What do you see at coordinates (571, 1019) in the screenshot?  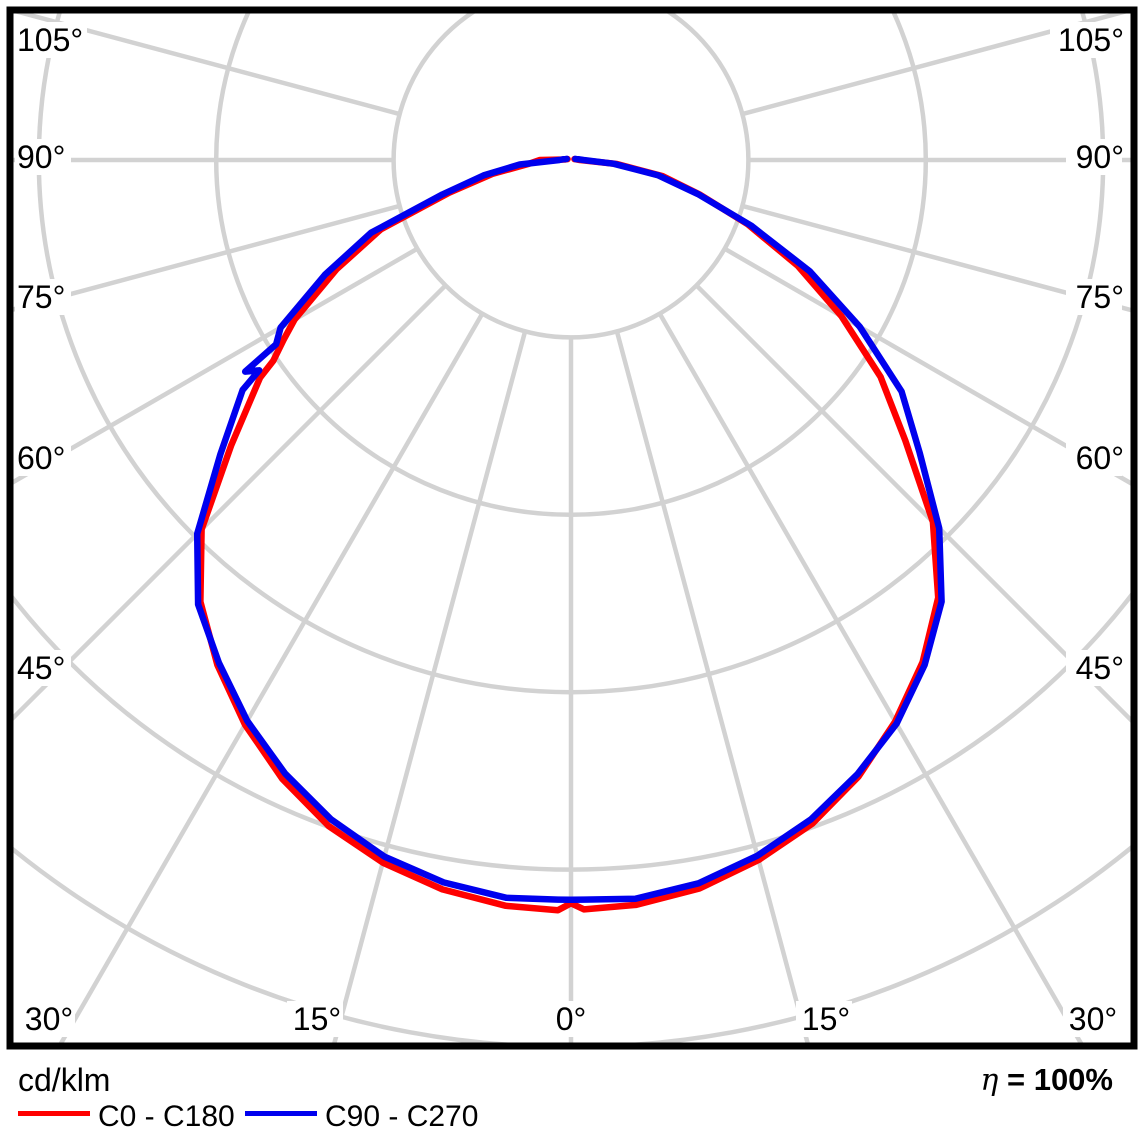 I see `angle-label-bottom-0°: 0°` at bounding box center [571, 1019].